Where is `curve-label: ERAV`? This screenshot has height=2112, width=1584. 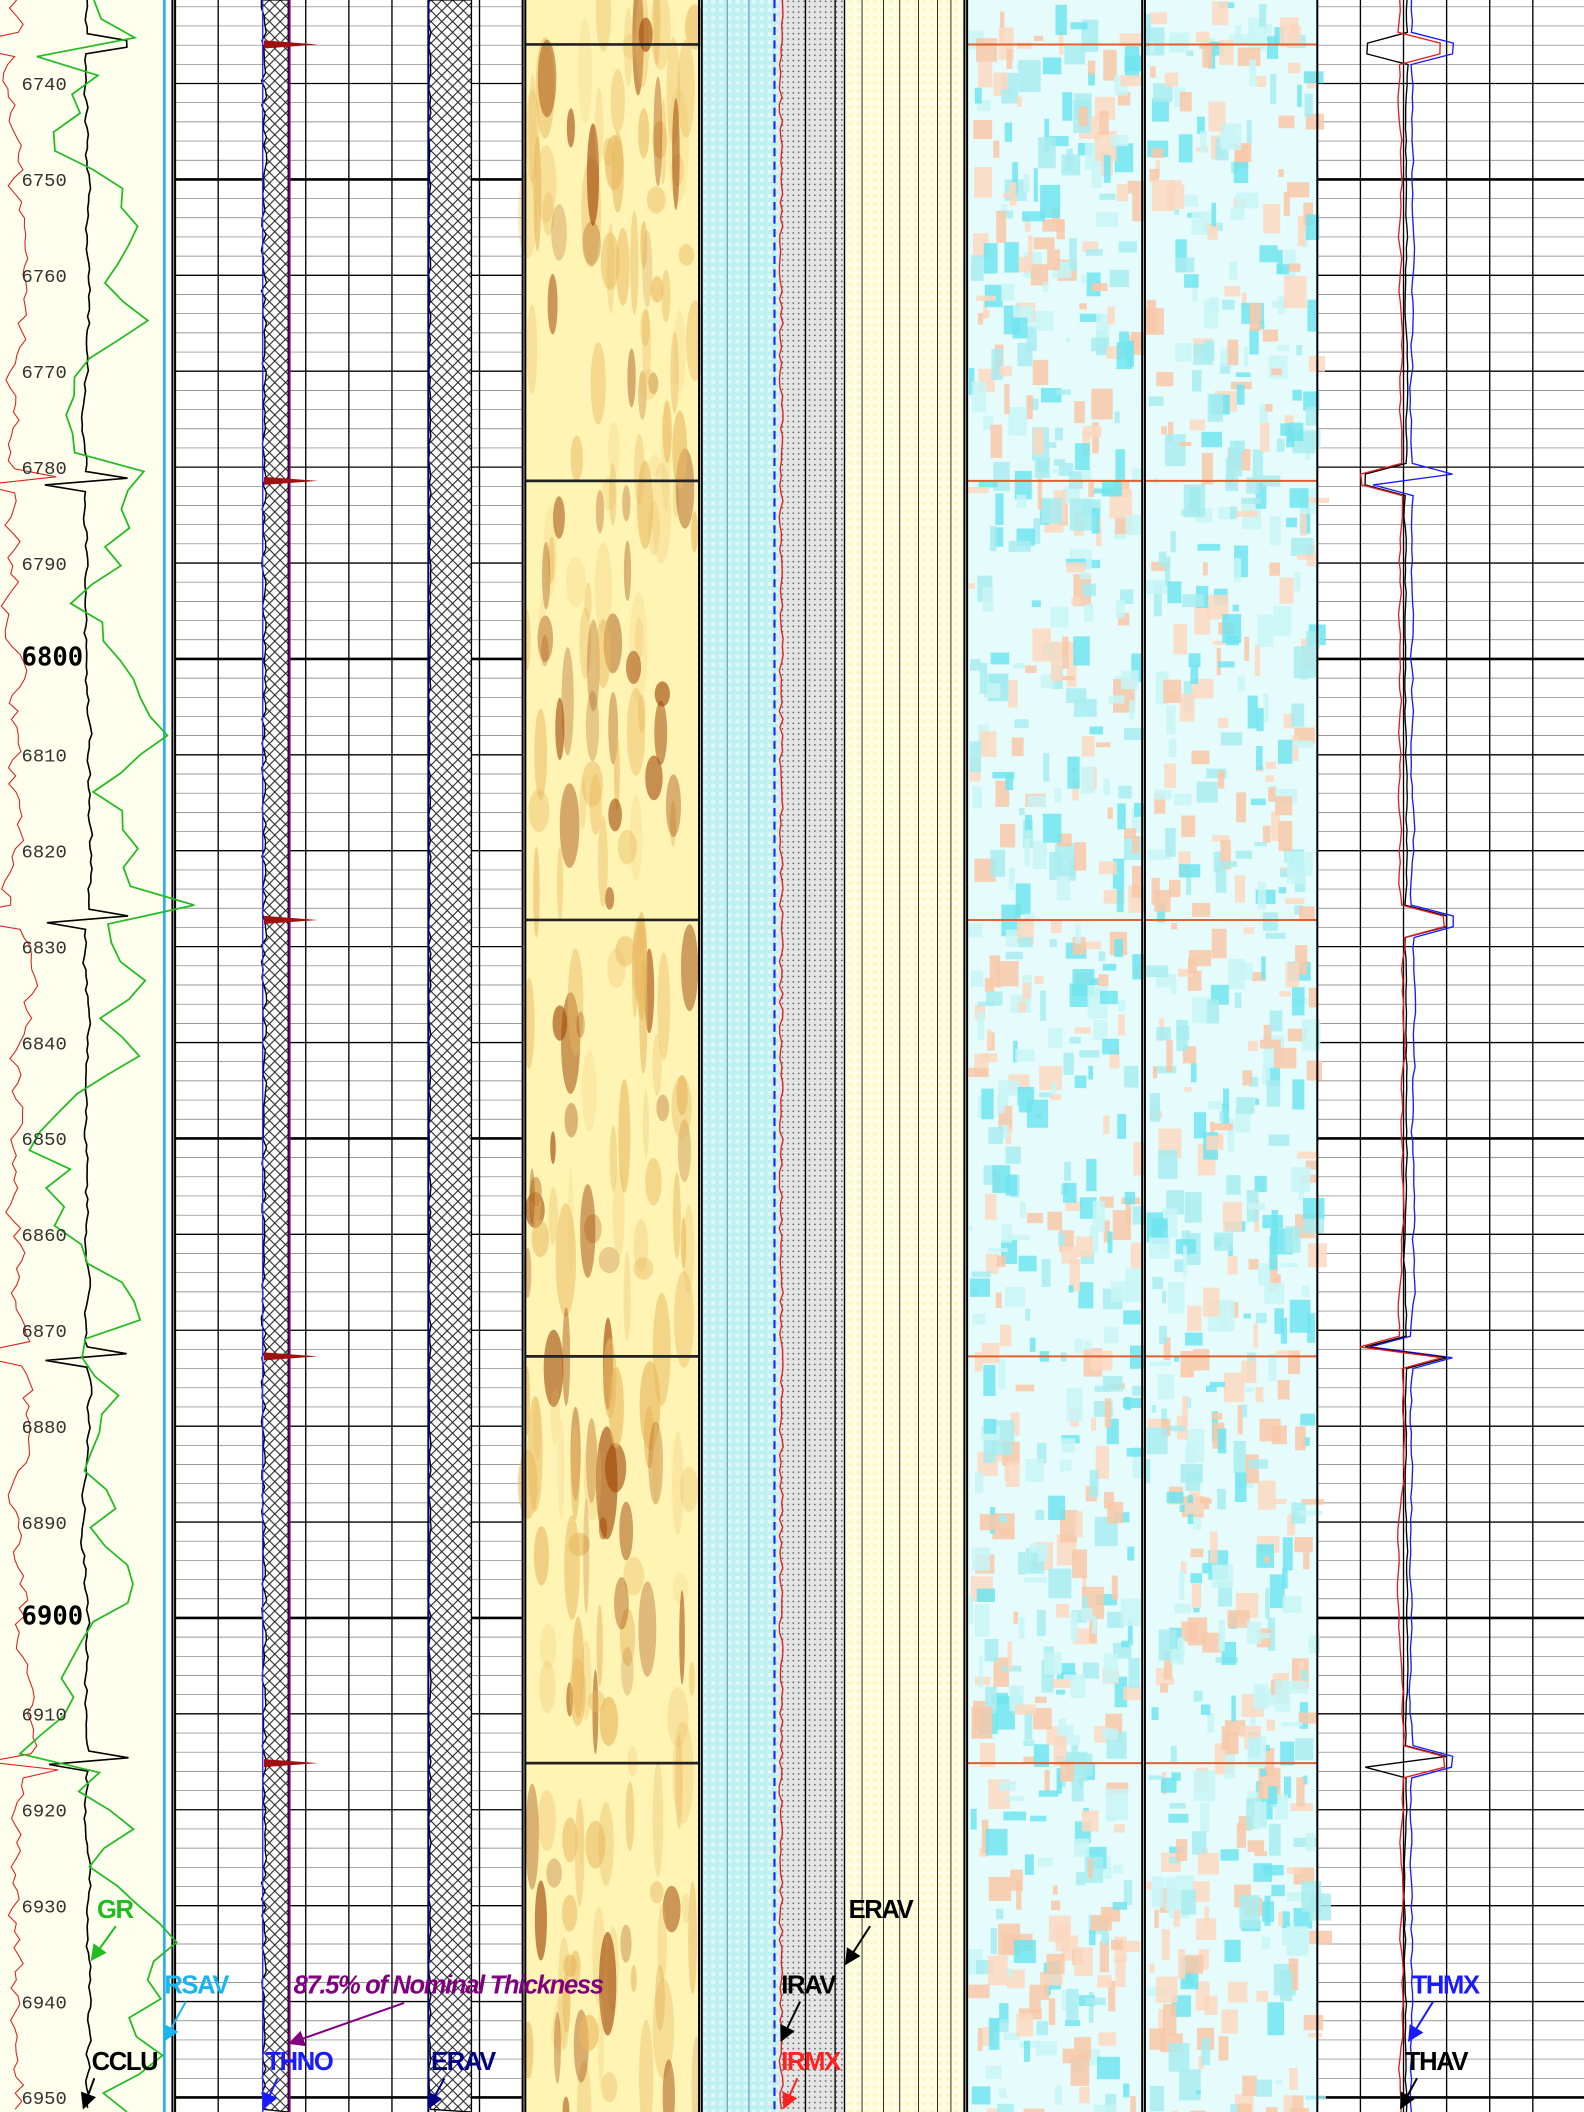
curve-label: ERAV is located at coordinates (881, 1910).